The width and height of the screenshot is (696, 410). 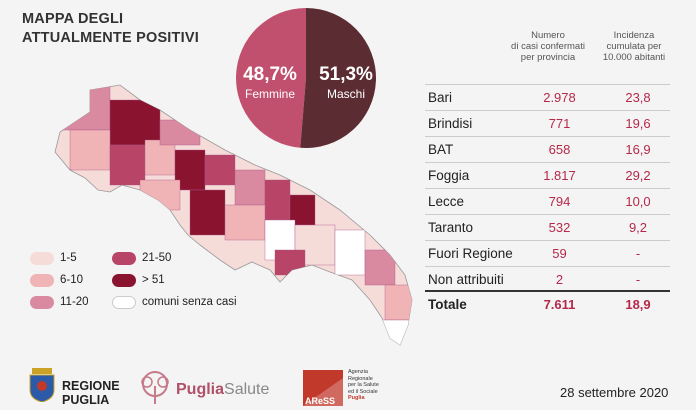 I want to click on gender-pie-chart, so click(x=305, y=78).